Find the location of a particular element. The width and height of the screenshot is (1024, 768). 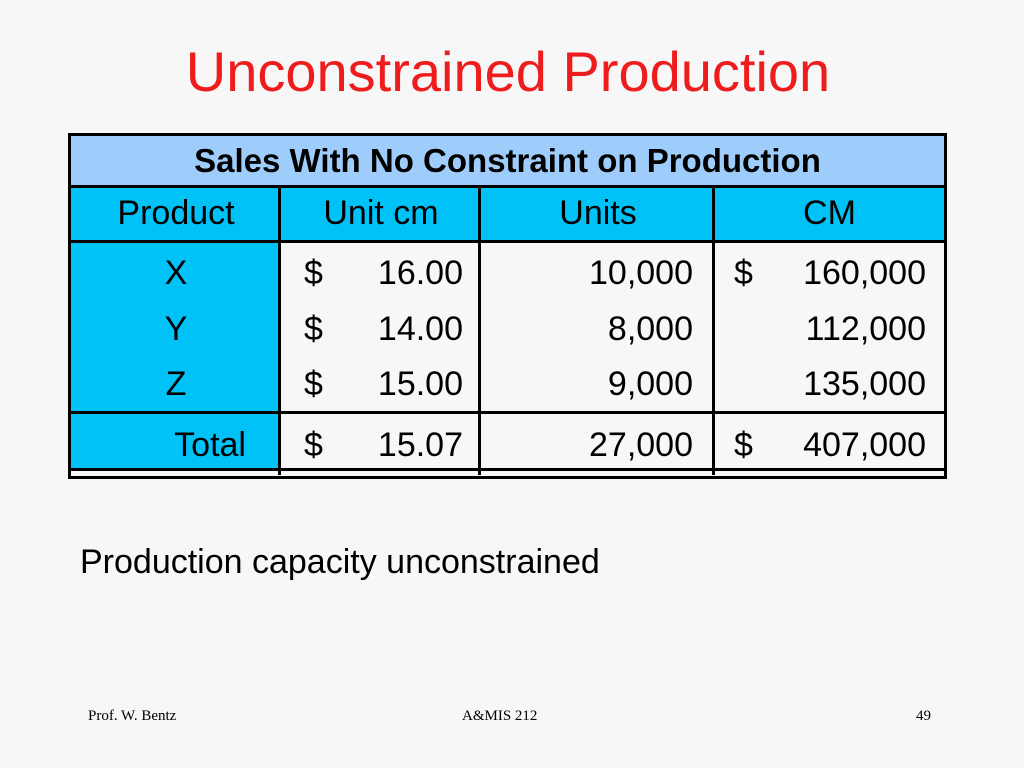

row-x-product: X is located at coordinates (176, 273).